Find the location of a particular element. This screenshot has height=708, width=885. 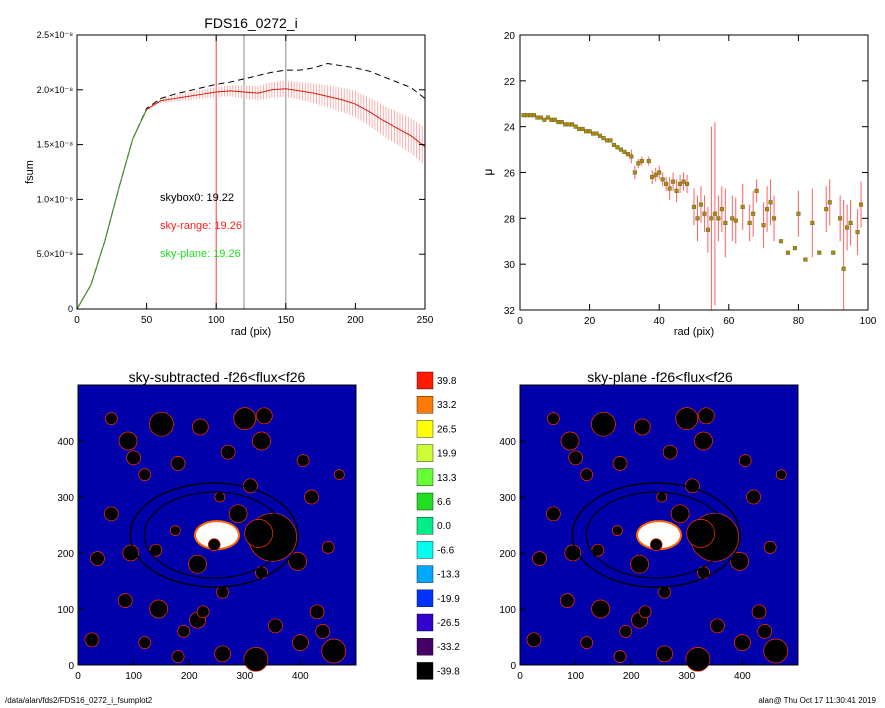

colorbar-label: -6.6 is located at coordinates (446, 550).